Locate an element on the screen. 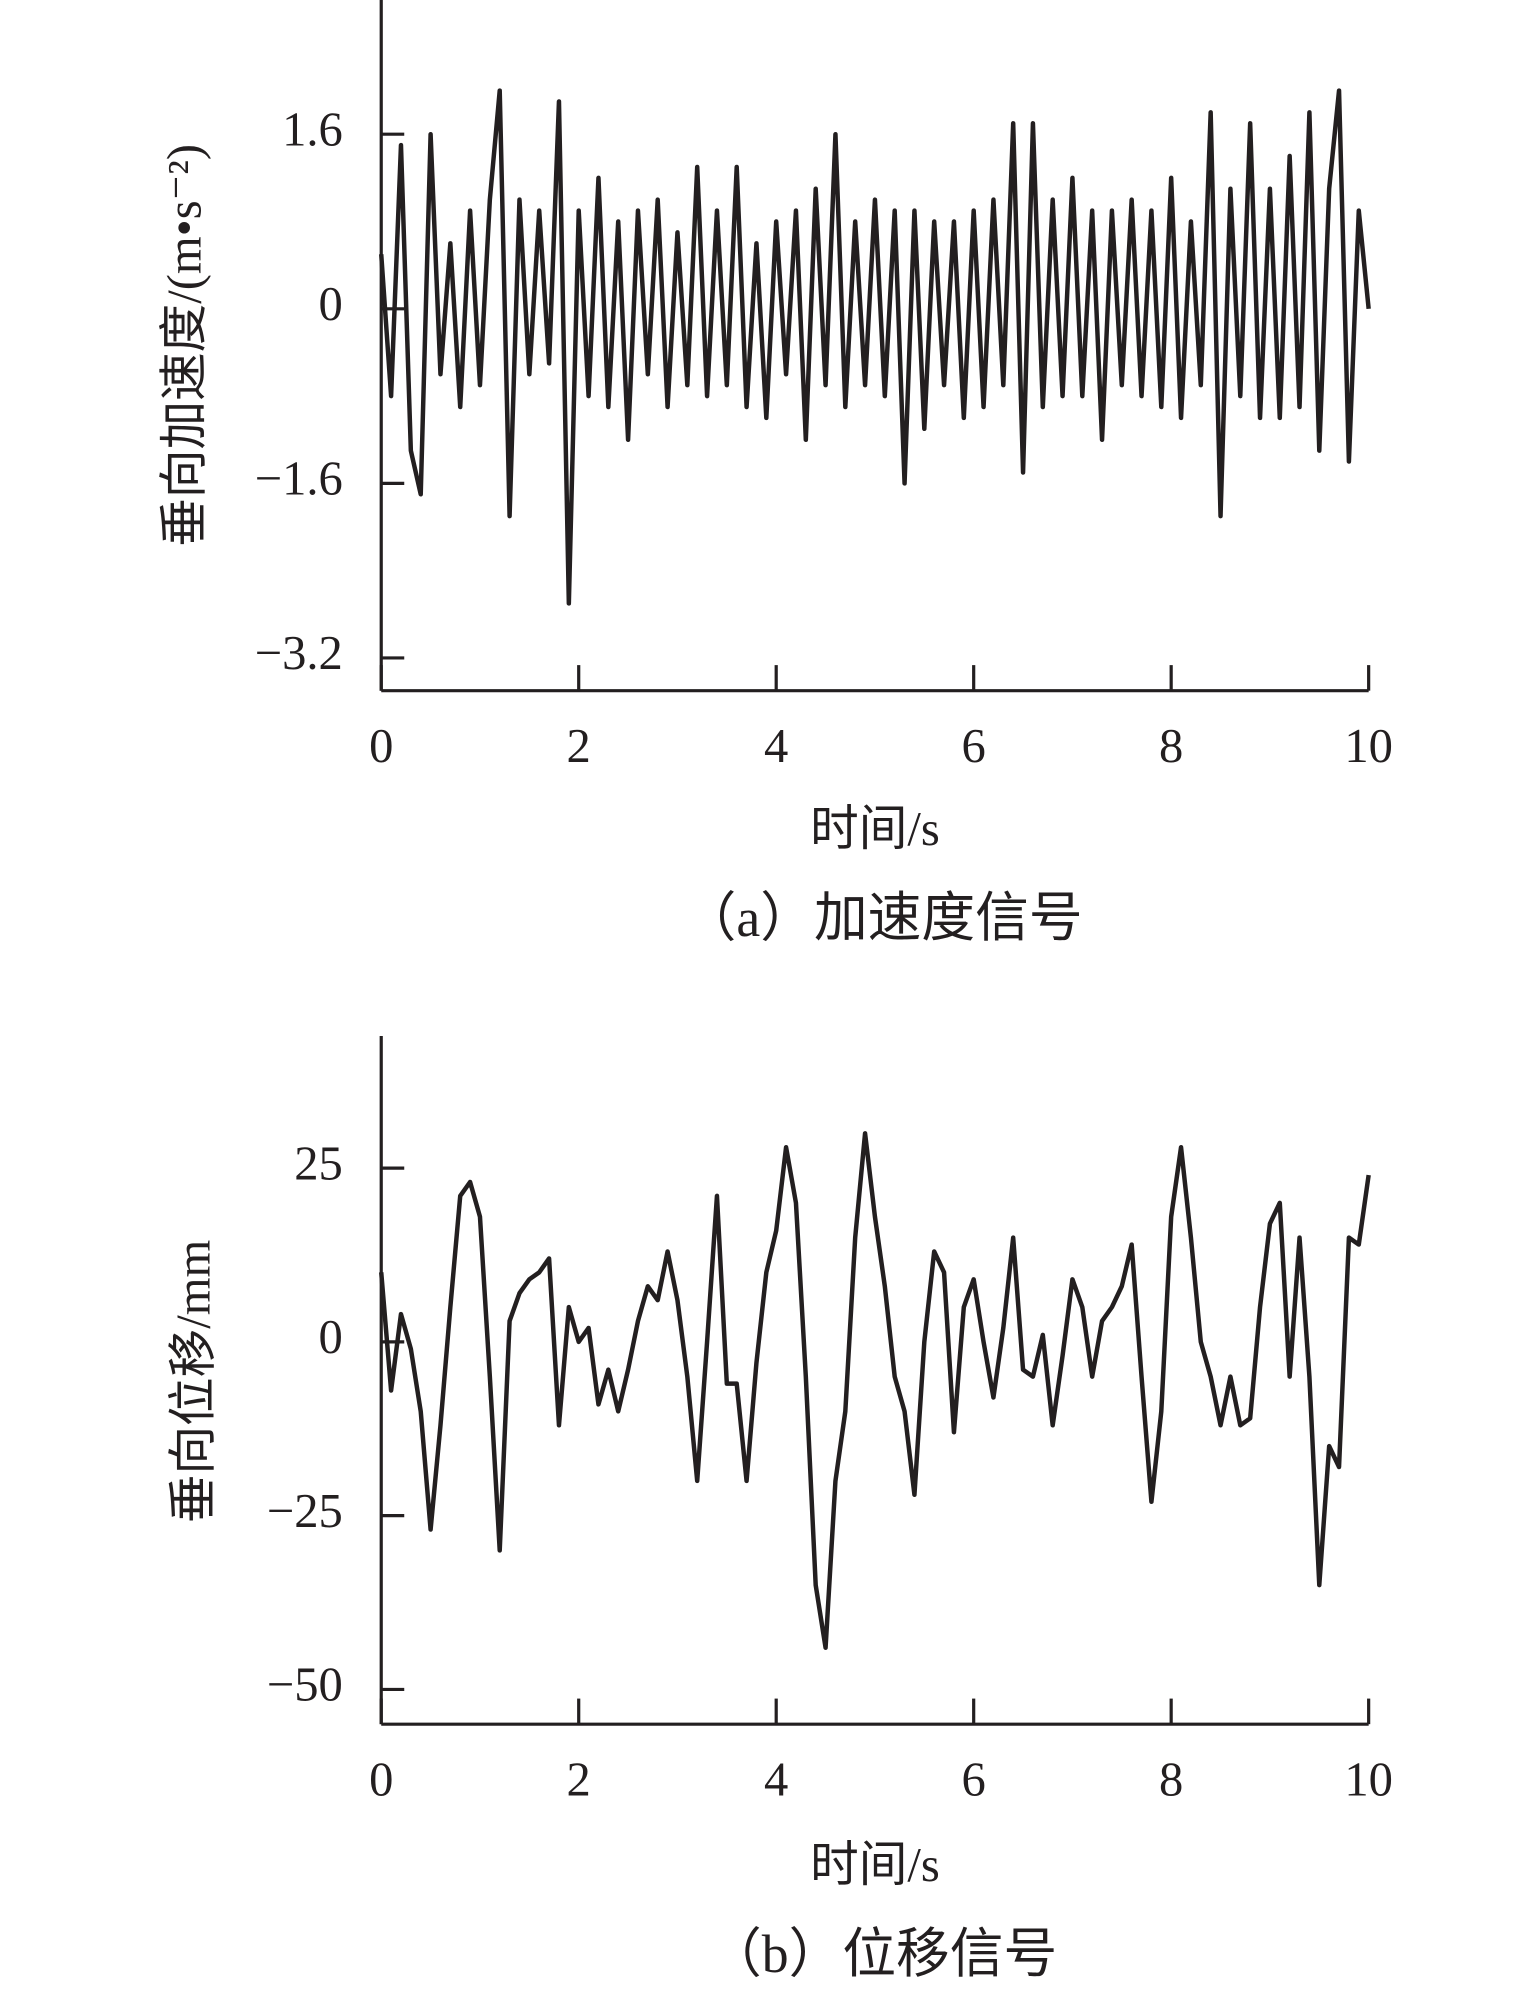  y-tick-label: 1.6 is located at coordinates (312, 129).